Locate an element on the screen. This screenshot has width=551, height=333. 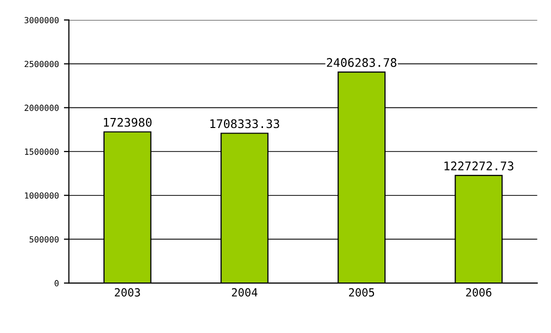
data-label: 1723980 is located at coordinates (128, 122).